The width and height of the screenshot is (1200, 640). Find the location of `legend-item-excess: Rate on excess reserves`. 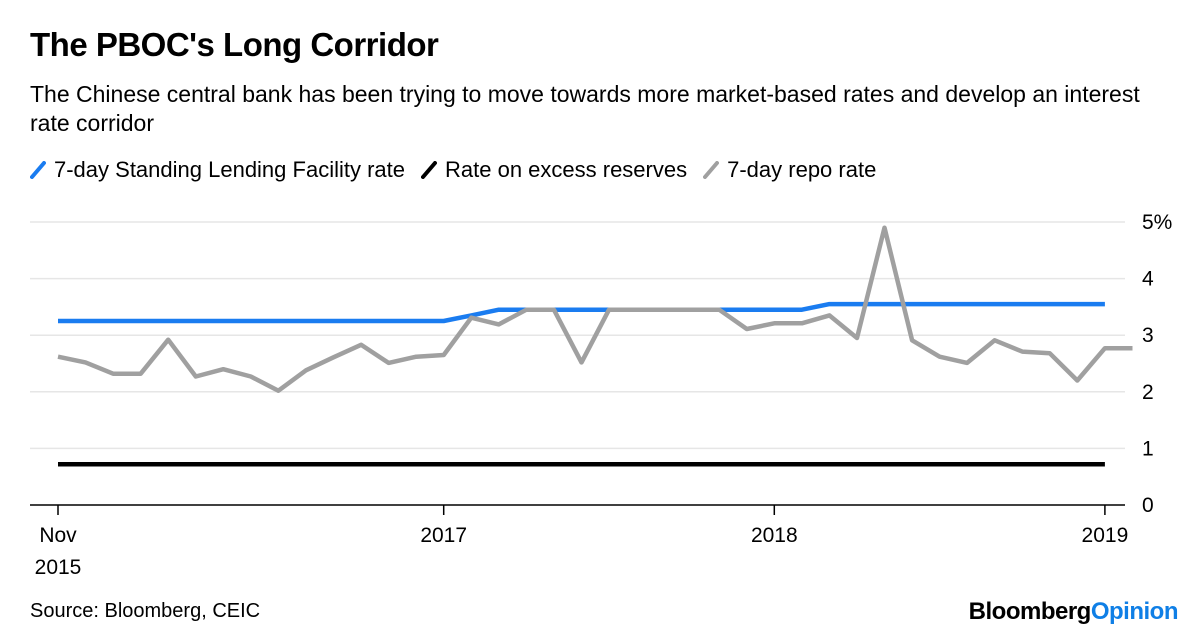

legend-item-excess: Rate on excess reserves is located at coordinates (554, 170).